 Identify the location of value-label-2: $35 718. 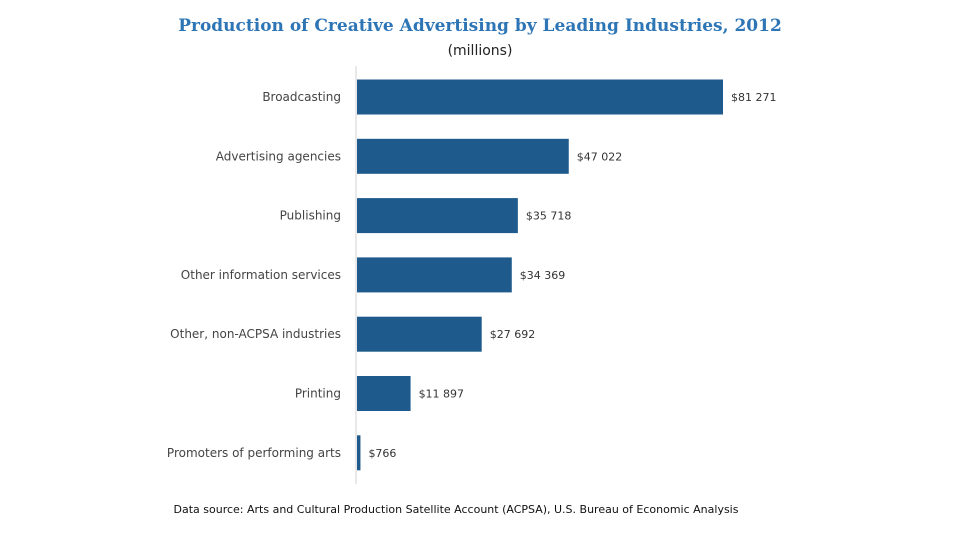
(549, 216).